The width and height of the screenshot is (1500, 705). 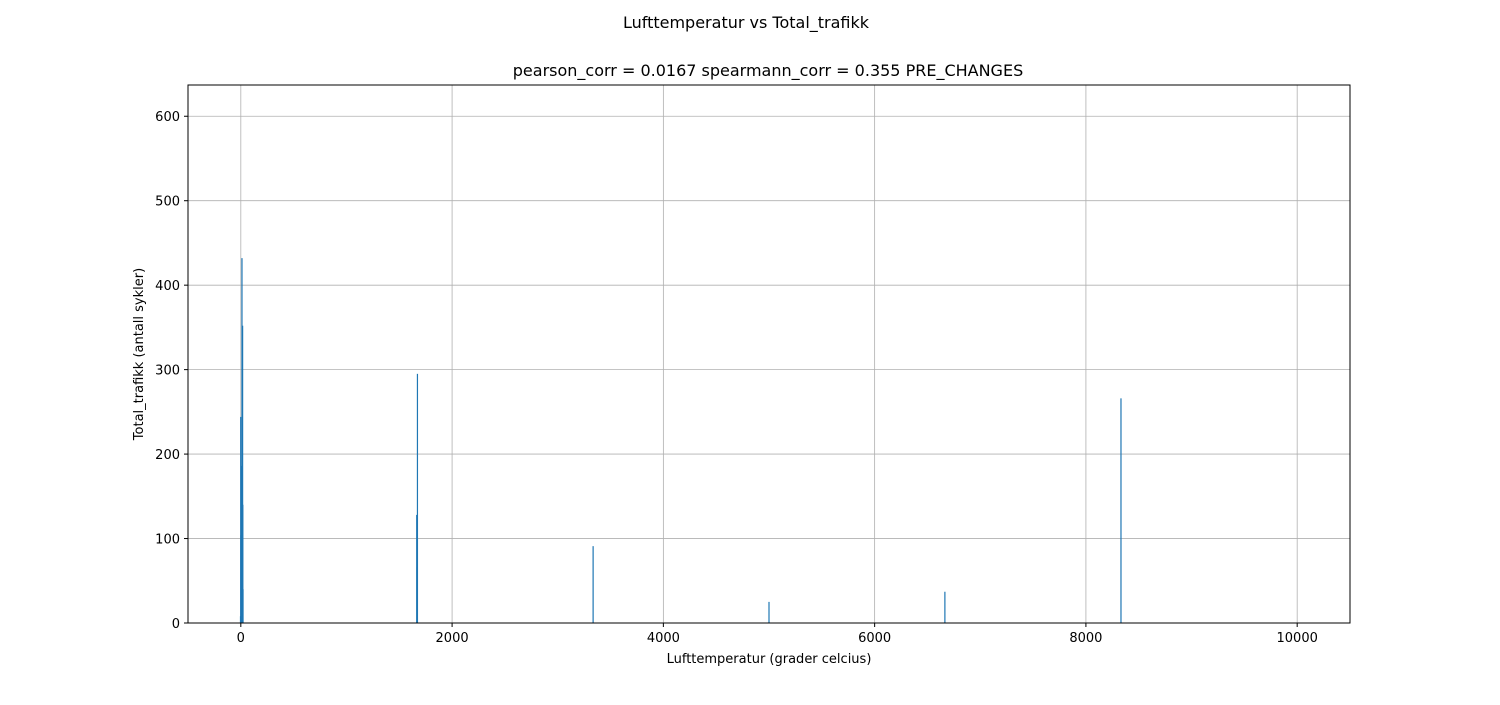 I want to click on x-axis-label: Lufttemperatur (grader celcius), so click(x=769, y=659).